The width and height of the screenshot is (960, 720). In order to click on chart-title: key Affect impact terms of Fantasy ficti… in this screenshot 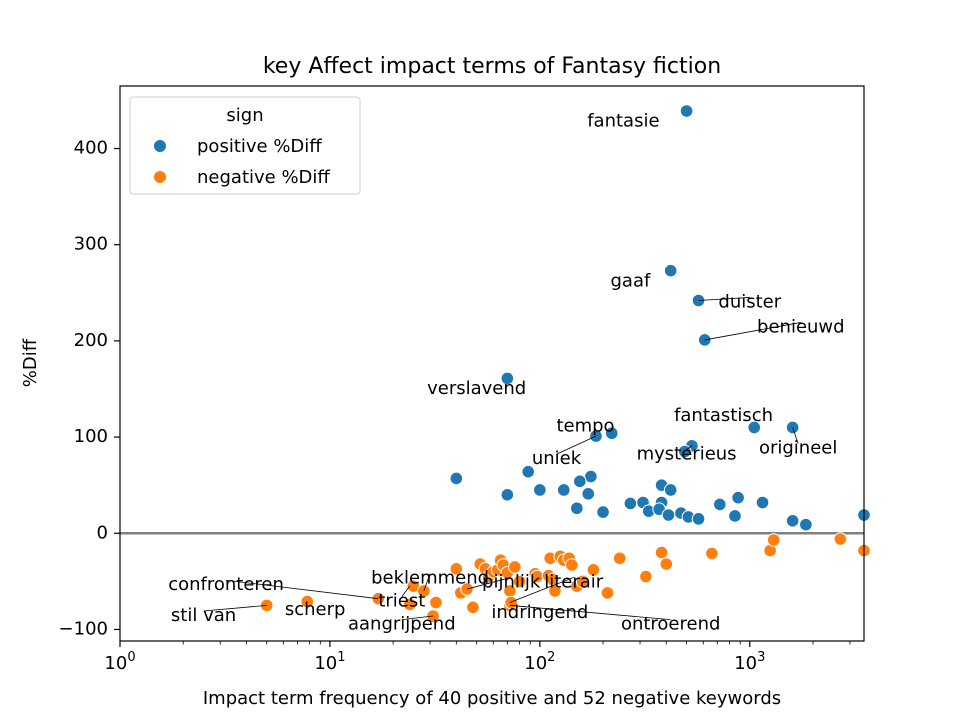, I will do `click(492, 66)`.